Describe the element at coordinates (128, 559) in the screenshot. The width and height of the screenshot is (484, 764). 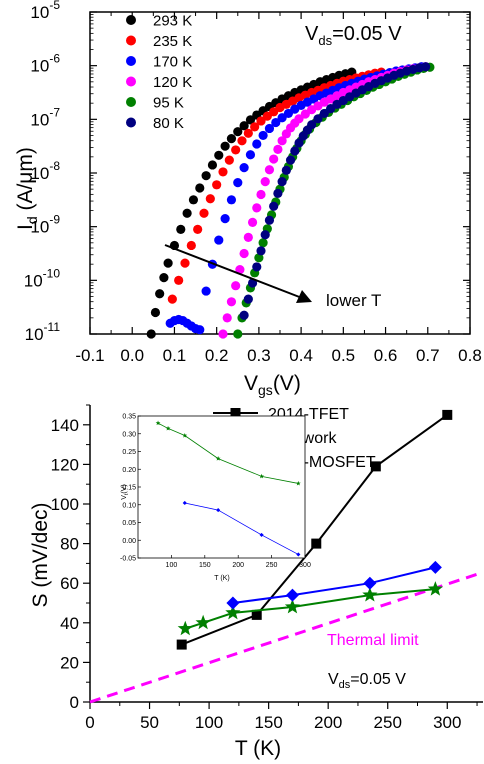
I see `inset-y-tick-label: -0.05` at that location.